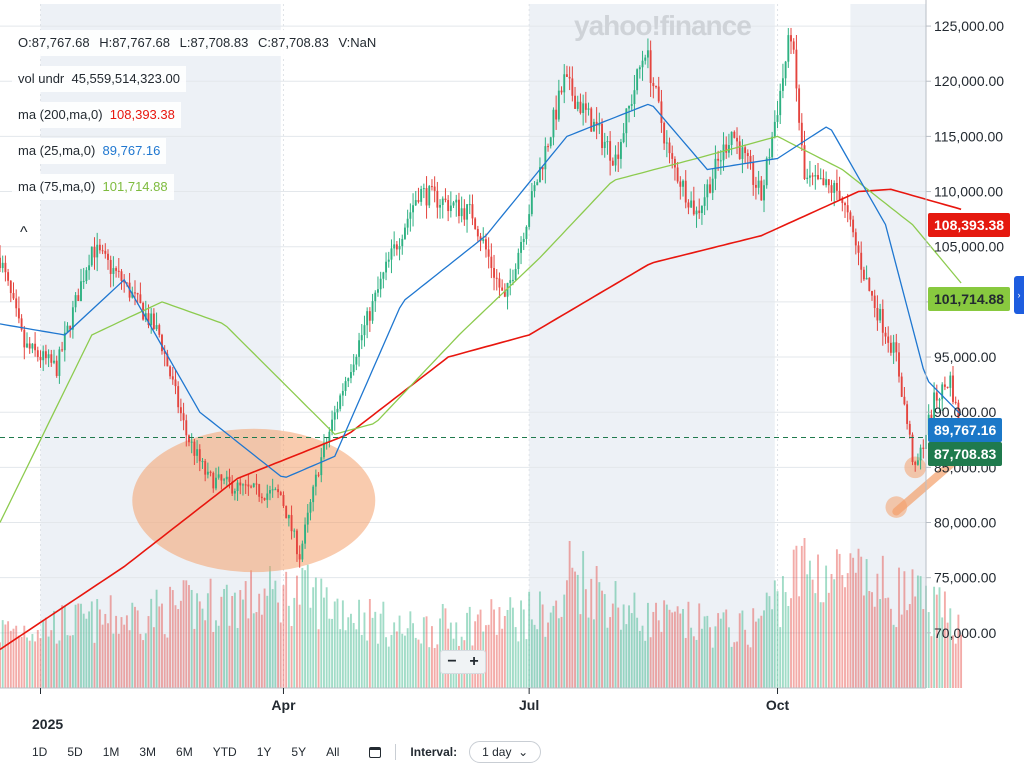 The width and height of the screenshot is (1024, 768). What do you see at coordinates (968, 192) in the screenshot?
I see `y-tick-label: 110,000.00` at bounding box center [968, 192].